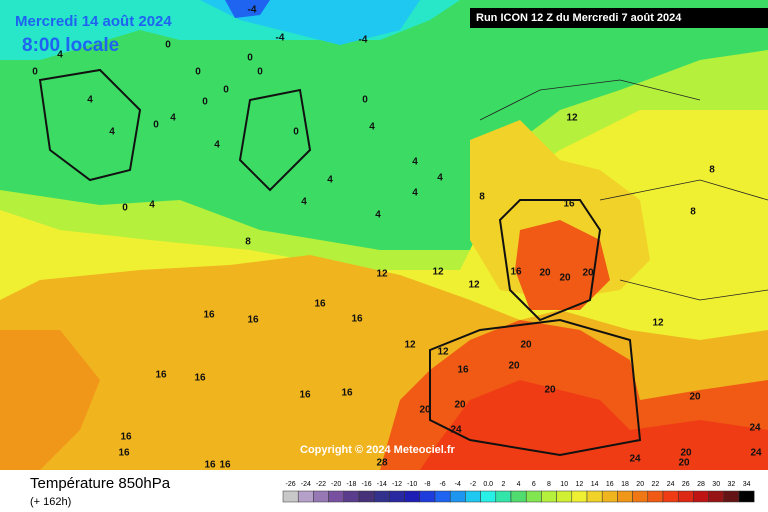 This screenshot has height=512, width=768. Describe the element at coordinates (378, 450) in the screenshot. I see `copyright: Copyright © 2024 Meteociel.fr` at that location.